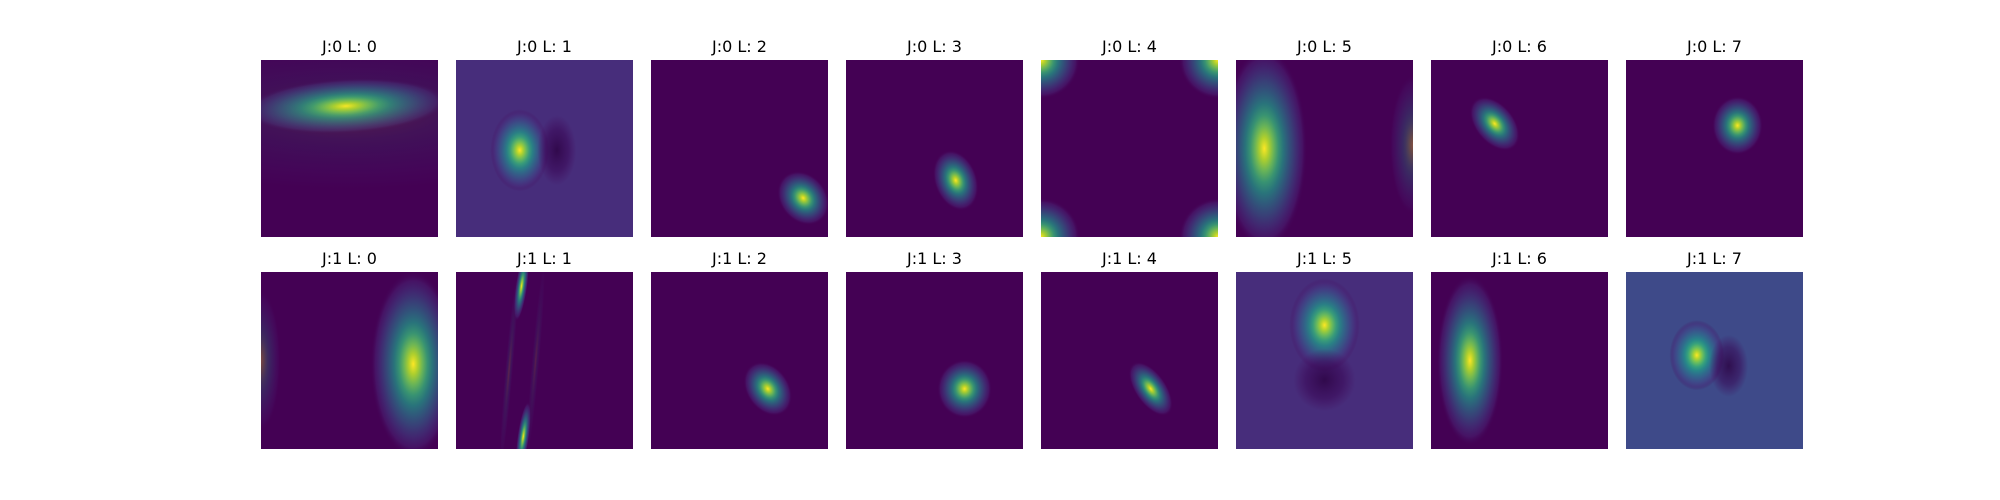 This screenshot has height=500, width=2000. What do you see at coordinates (1714, 46) in the screenshot?
I see `panel-title: J:0 L: 7` at bounding box center [1714, 46].